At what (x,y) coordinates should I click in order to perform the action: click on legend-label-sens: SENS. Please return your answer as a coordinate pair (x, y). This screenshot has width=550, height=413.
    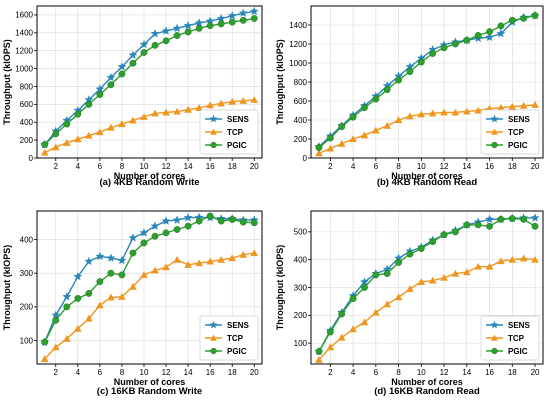
    Looking at the image, I should click on (519, 325).